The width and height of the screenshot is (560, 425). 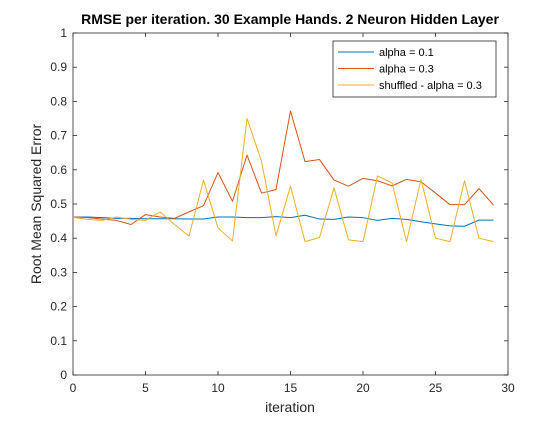 What do you see at coordinates (363, 388) in the screenshot?
I see `x-tick-label: 20` at bounding box center [363, 388].